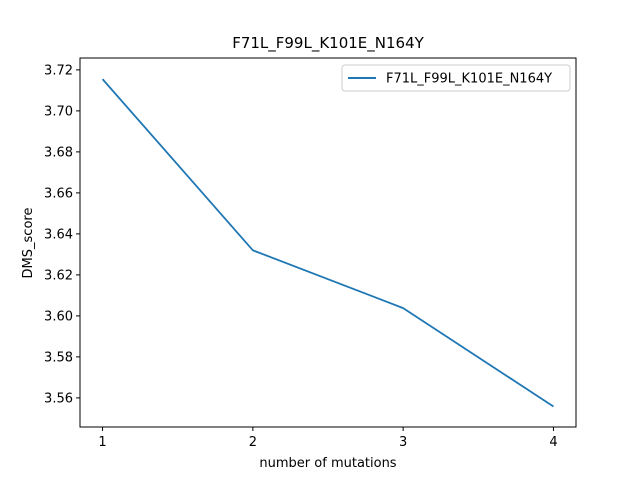 This screenshot has height=480, width=640. What do you see at coordinates (328, 438) in the screenshot?
I see `x-axis-ticks: 1 2 3 4` at bounding box center [328, 438].